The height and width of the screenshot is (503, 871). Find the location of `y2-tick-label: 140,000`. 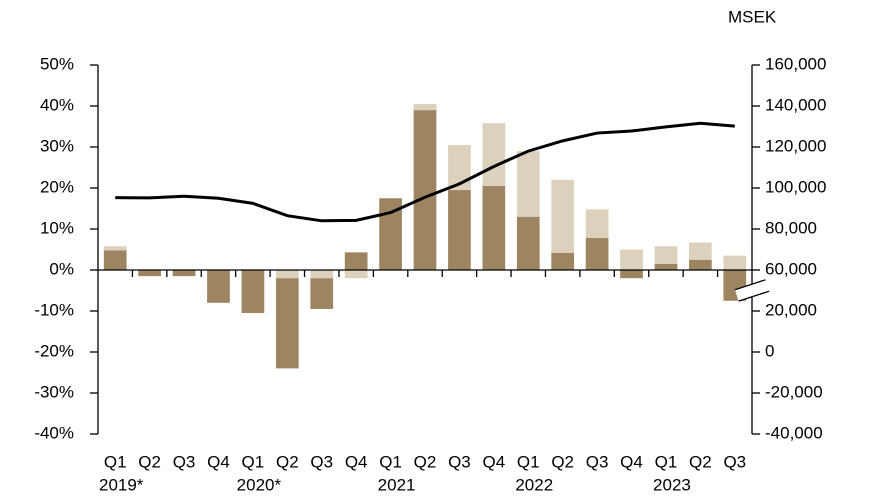

y2-tick-label: 140,000 is located at coordinates (795, 104).